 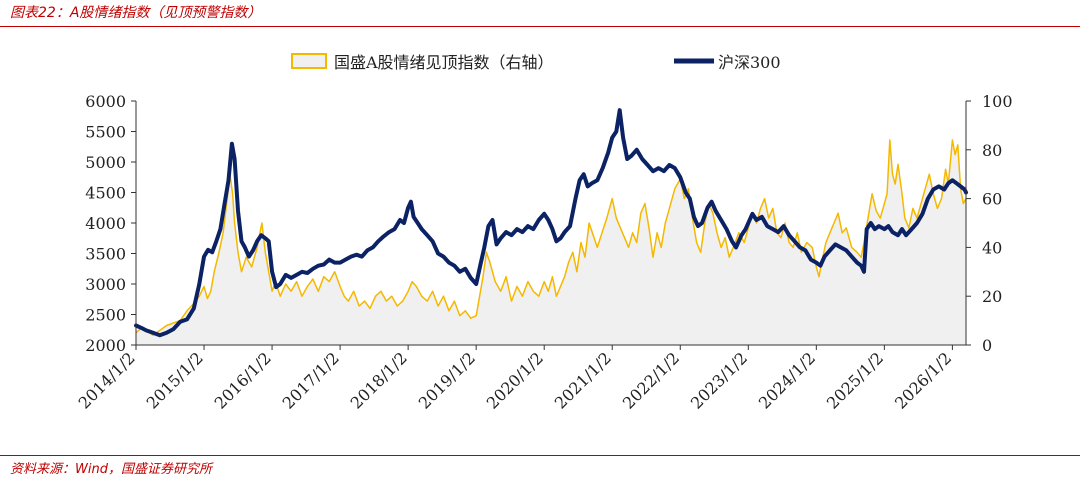 I want to click on title-rule, so click(x=540, y=26).